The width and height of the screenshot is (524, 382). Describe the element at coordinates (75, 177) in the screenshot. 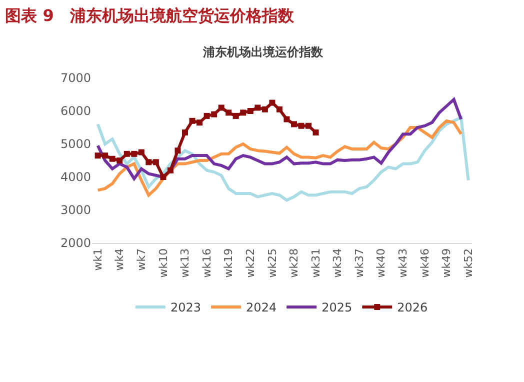

I see `y-tick-label: 4000` at that location.